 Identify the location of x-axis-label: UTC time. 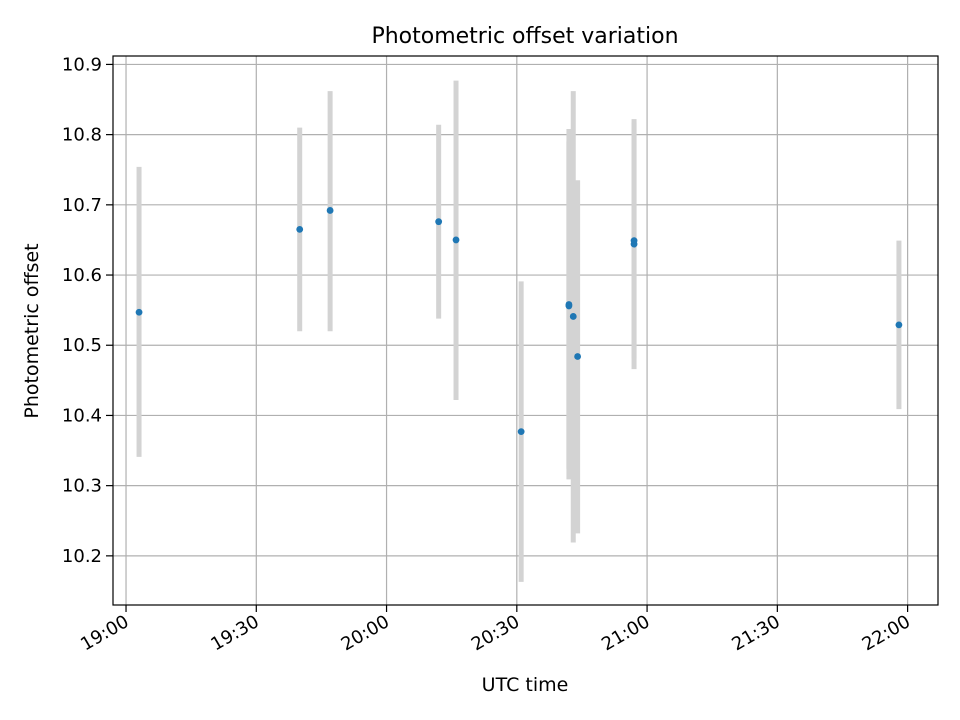
(525, 685).